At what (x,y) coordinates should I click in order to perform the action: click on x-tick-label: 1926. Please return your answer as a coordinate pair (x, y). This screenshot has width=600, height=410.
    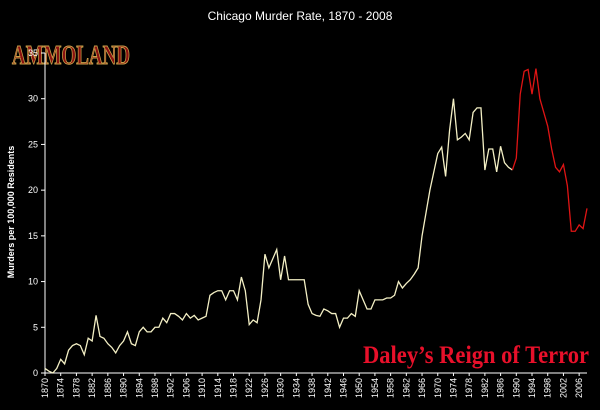
    Looking at the image, I should click on (265, 388).